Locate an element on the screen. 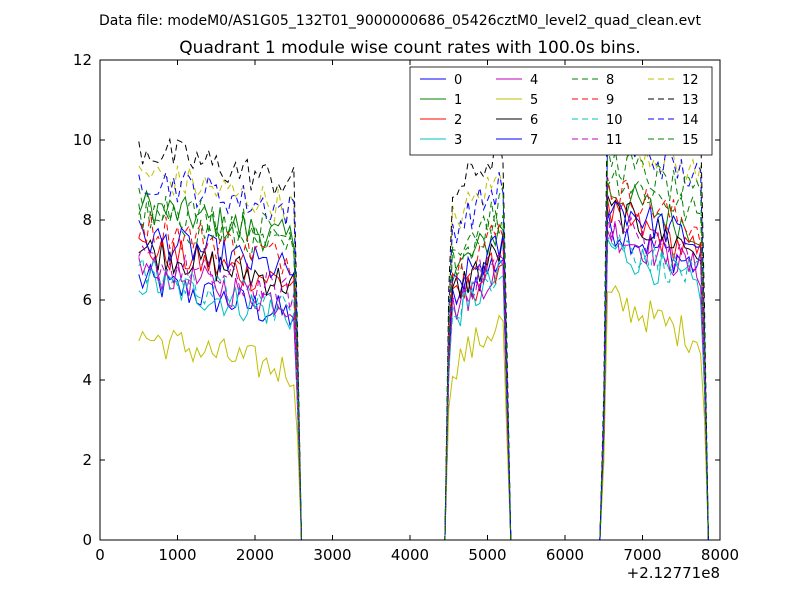 This screenshot has height=600, width=800. x-tick-label-5000: 5000 is located at coordinates (487, 555).